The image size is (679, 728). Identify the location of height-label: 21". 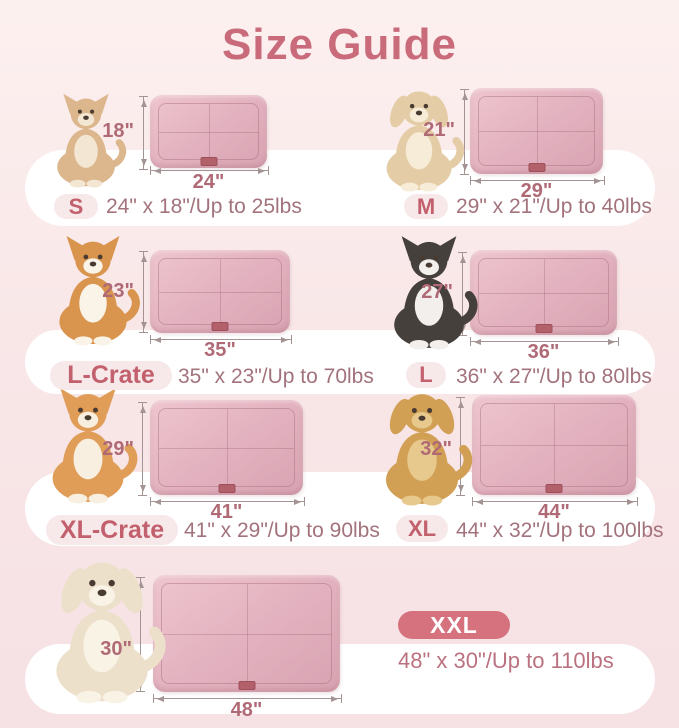
(439, 130).